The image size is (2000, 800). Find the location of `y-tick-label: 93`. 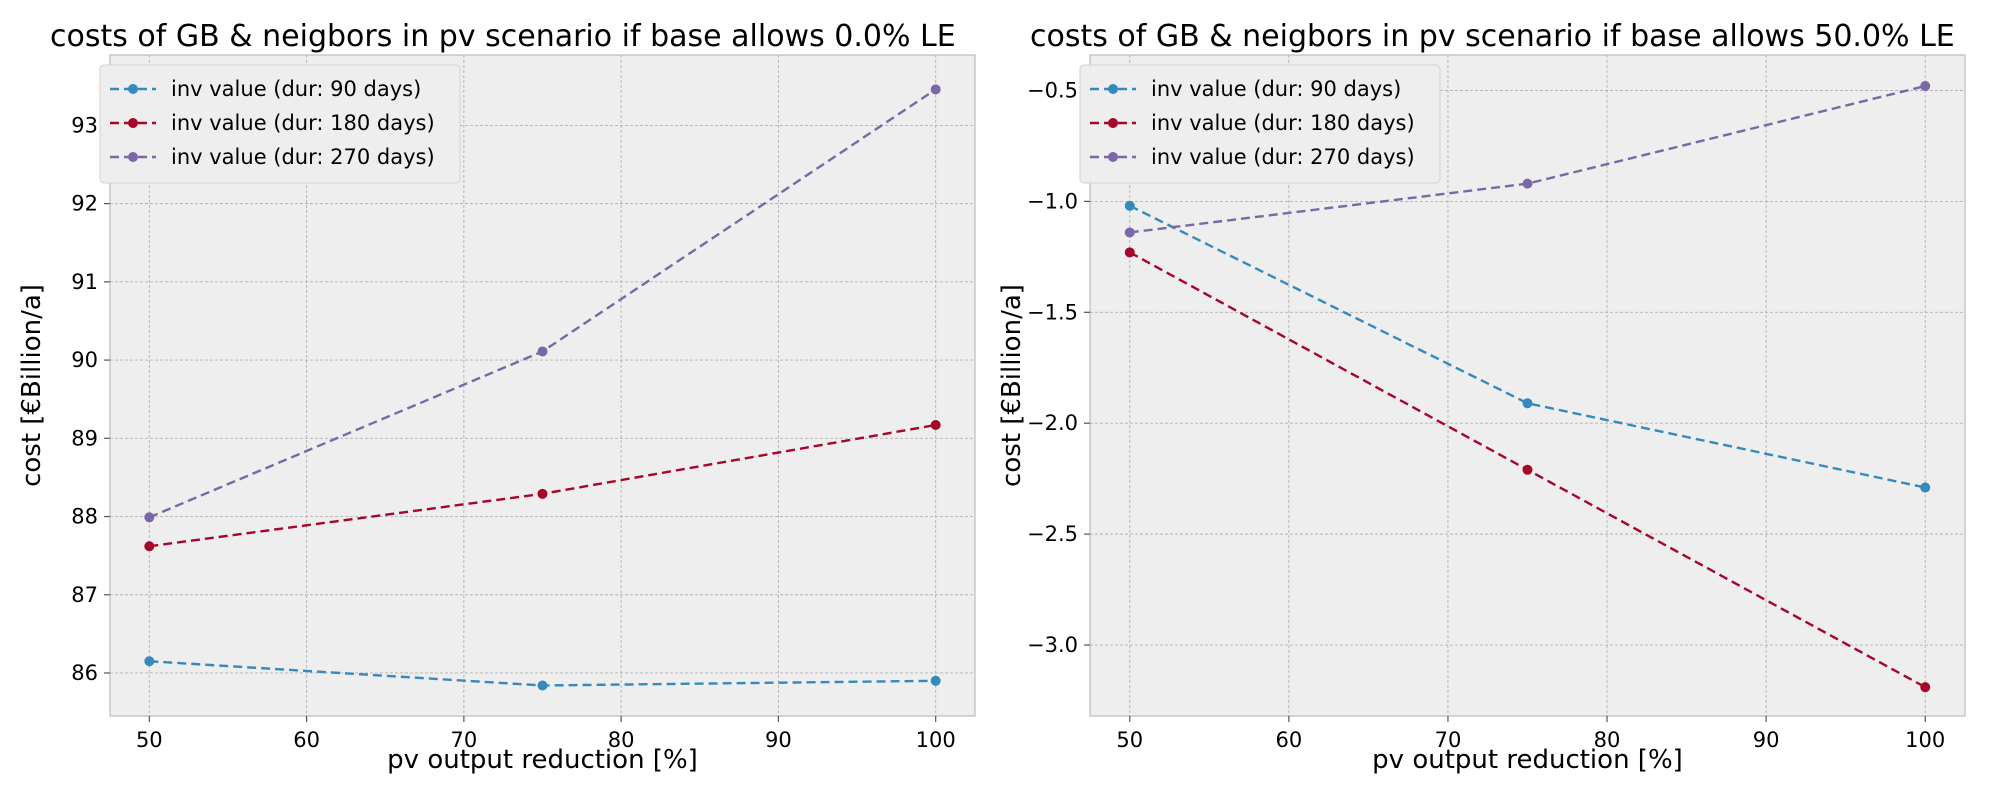

y-tick-label: 93 is located at coordinates (84, 125).